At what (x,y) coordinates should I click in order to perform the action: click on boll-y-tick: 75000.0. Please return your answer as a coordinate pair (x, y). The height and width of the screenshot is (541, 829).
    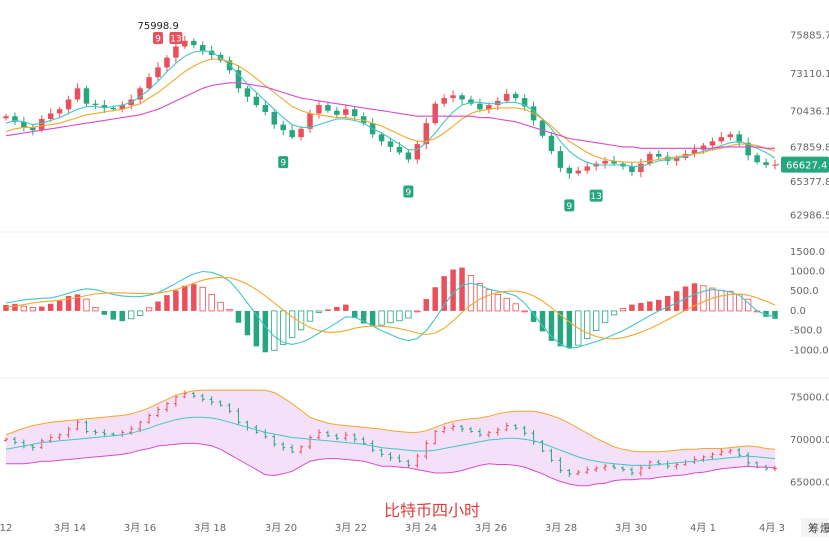
    Looking at the image, I should click on (809, 398).